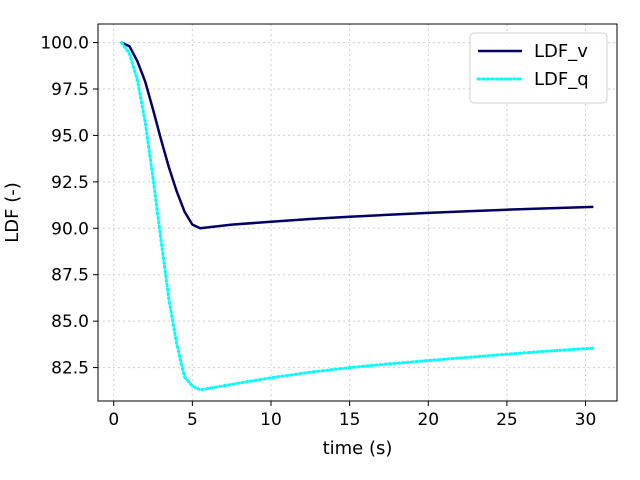 The image size is (640, 480). What do you see at coordinates (428, 420) in the screenshot?
I see `x-tick-label: 20` at bounding box center [428, 420].